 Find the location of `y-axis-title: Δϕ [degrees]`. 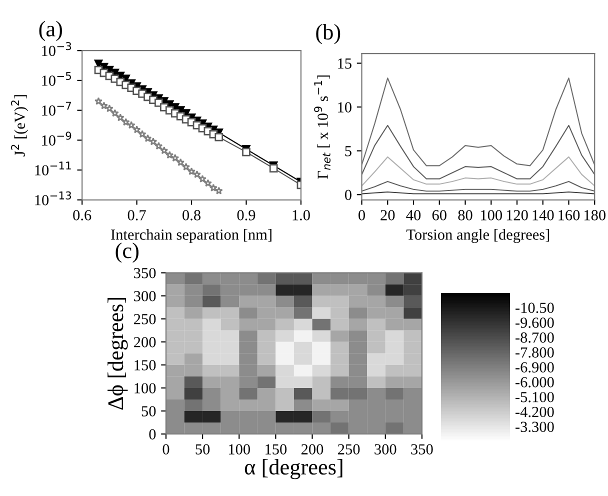

y-axis-title: Δϕ [degrees] is located at coordinates (118, 354).